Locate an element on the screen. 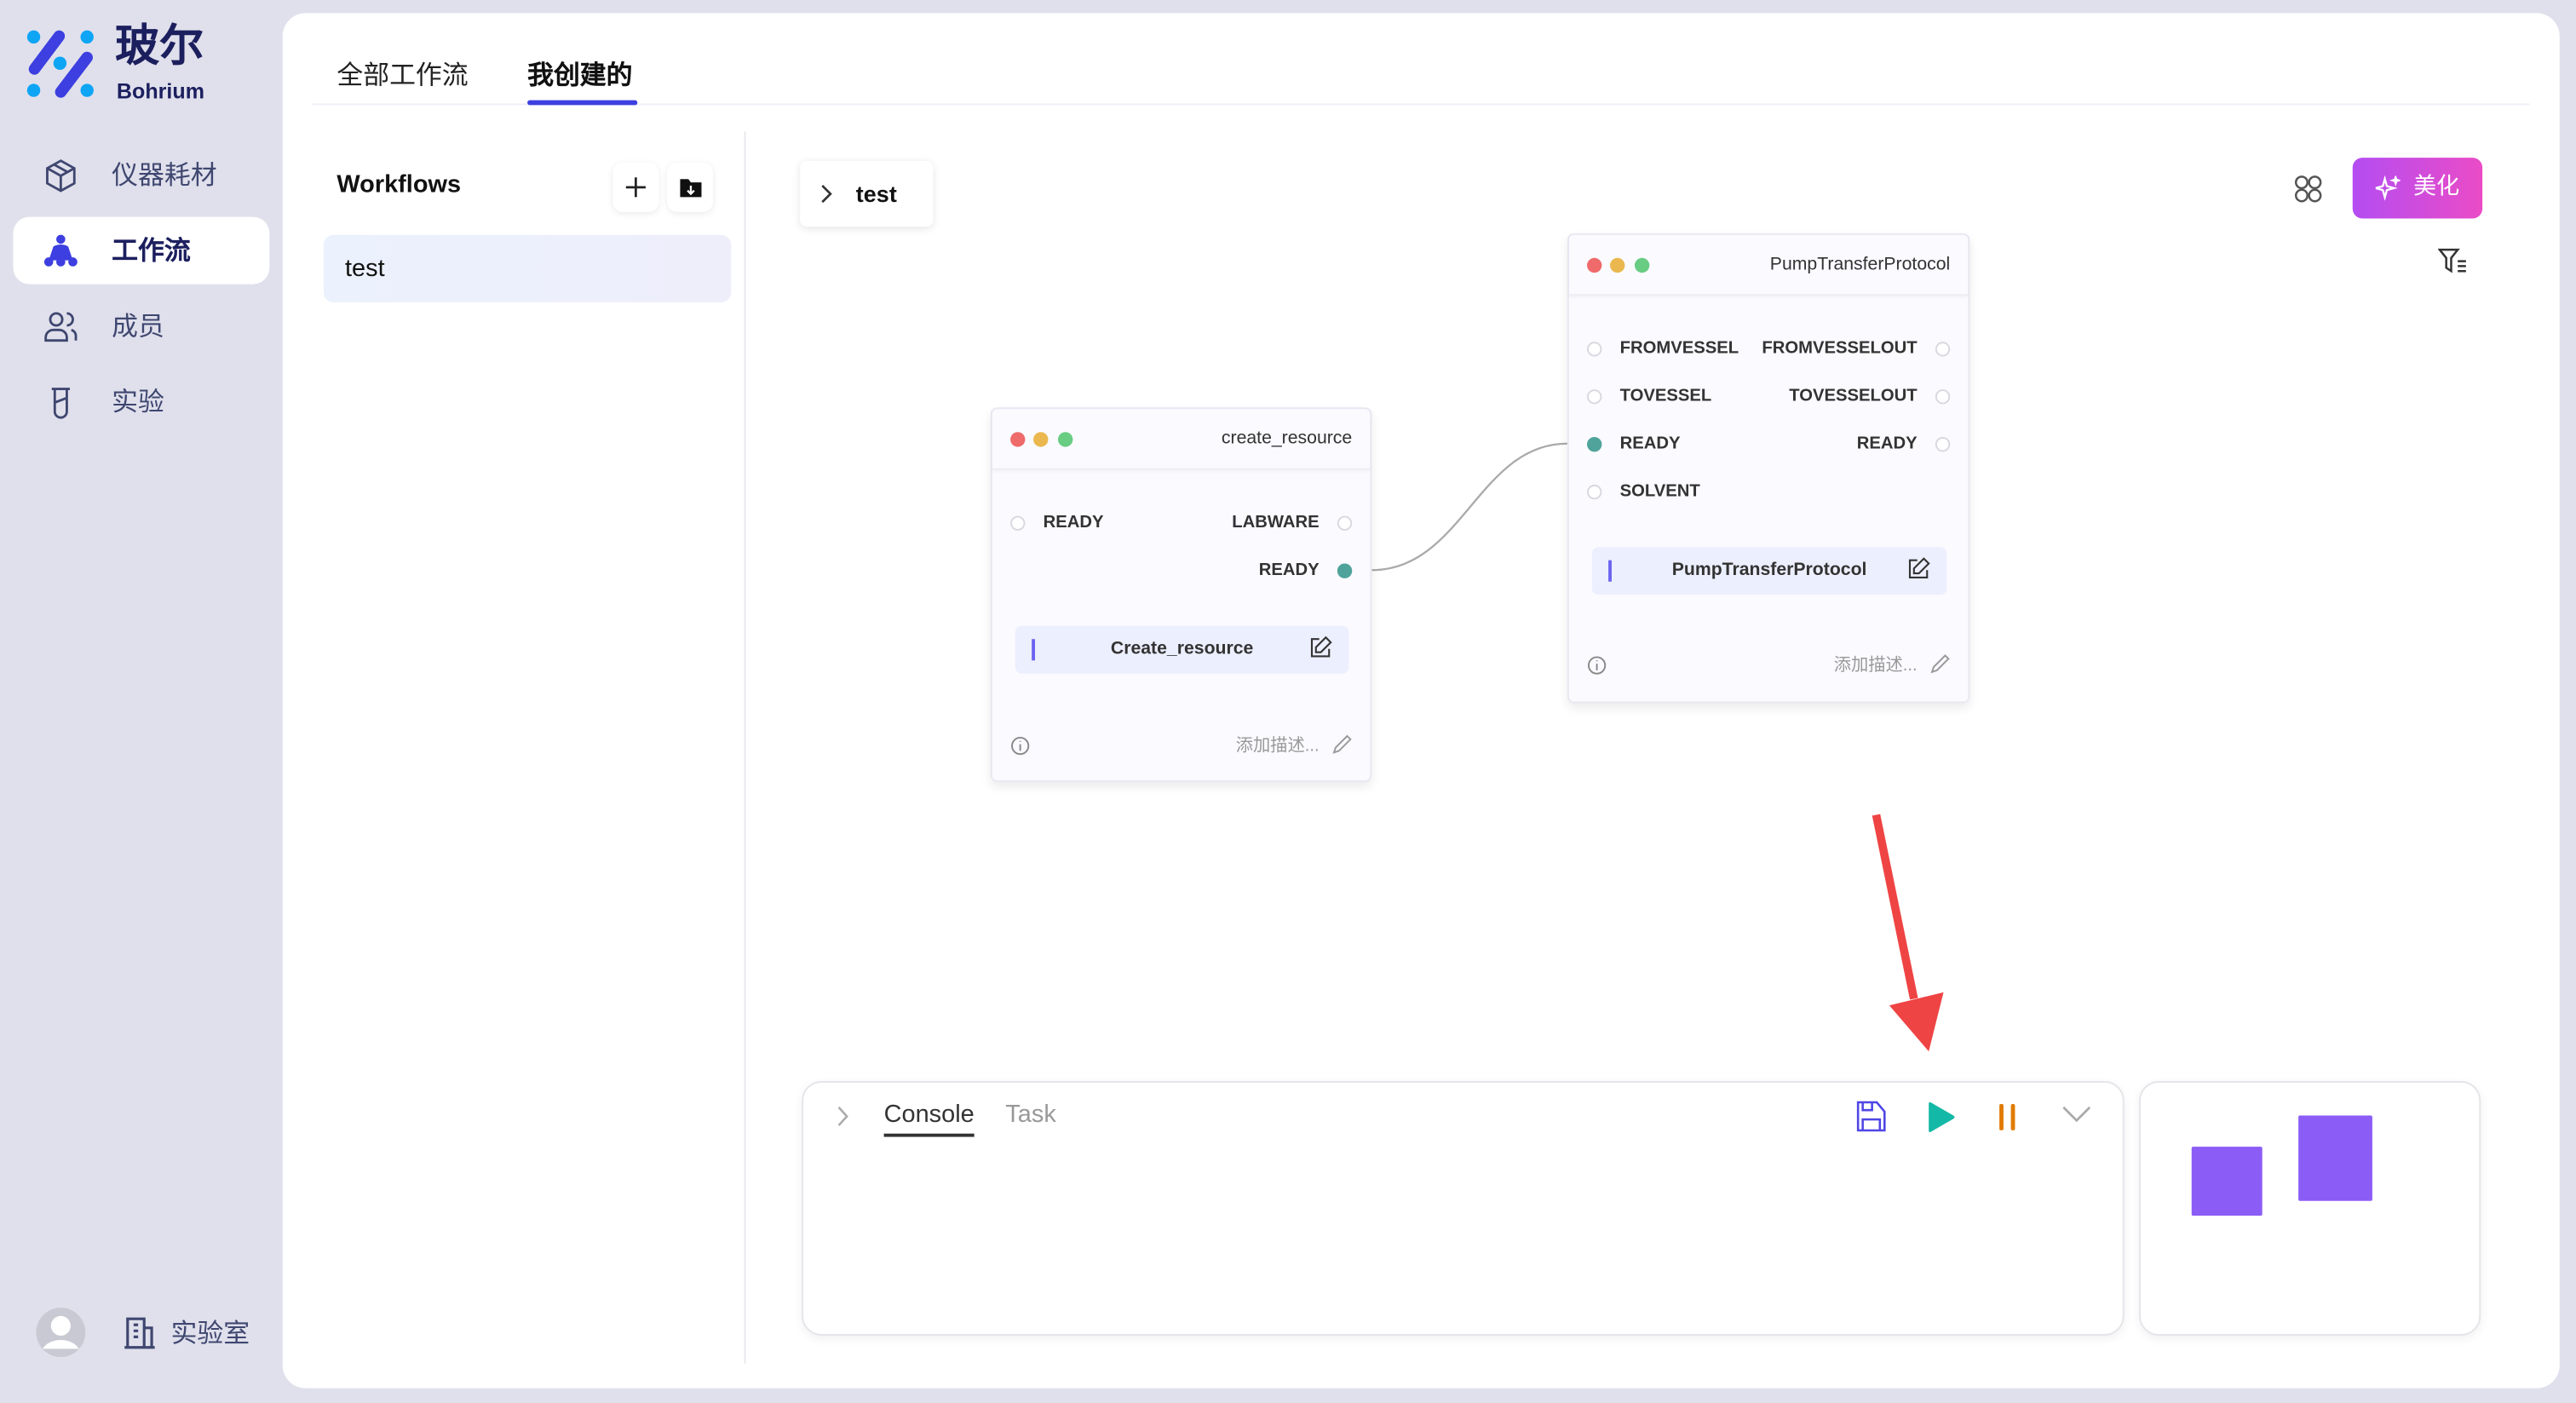  sidebar-item-experiments: 实验 is located at coordinates (141, 402).